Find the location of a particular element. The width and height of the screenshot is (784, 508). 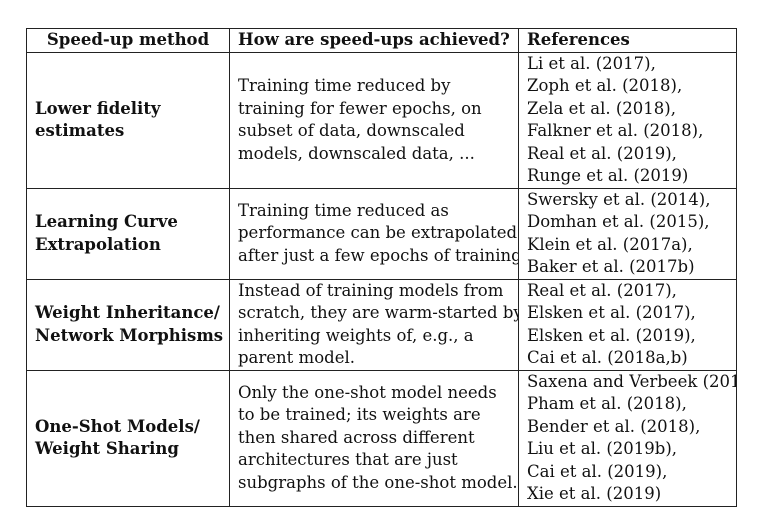

reference-line: Real et al. (2019), is located at coordinates (602, 153).